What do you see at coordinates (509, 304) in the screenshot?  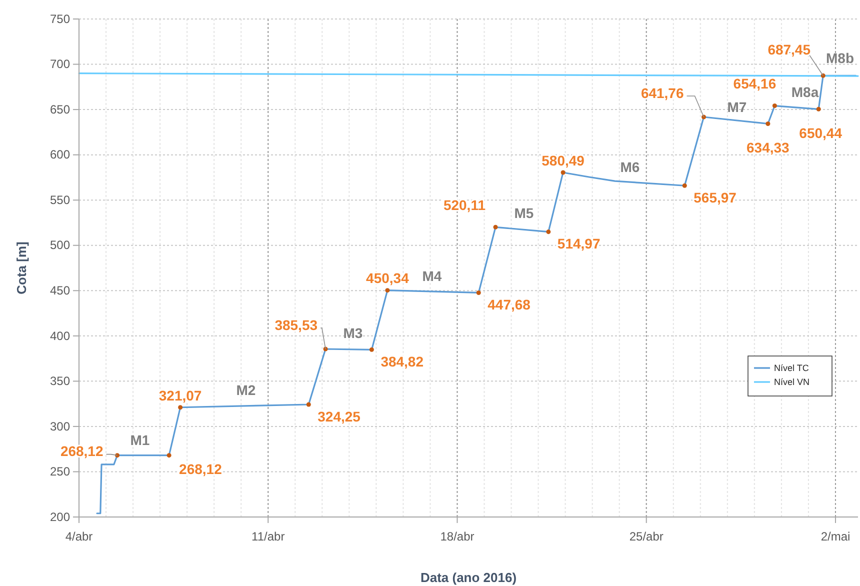 I see `data-label: 447,68` at bounding box center [509, 304].